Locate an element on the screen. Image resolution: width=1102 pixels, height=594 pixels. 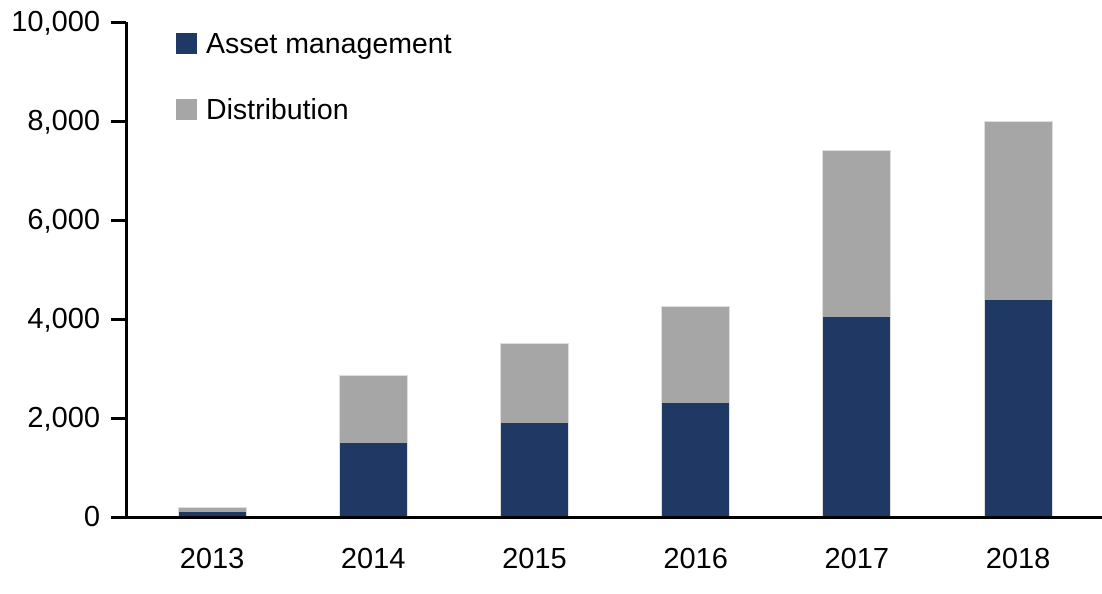
bar-segment-asset-management-2018 is located at coordinates (1018, 408).